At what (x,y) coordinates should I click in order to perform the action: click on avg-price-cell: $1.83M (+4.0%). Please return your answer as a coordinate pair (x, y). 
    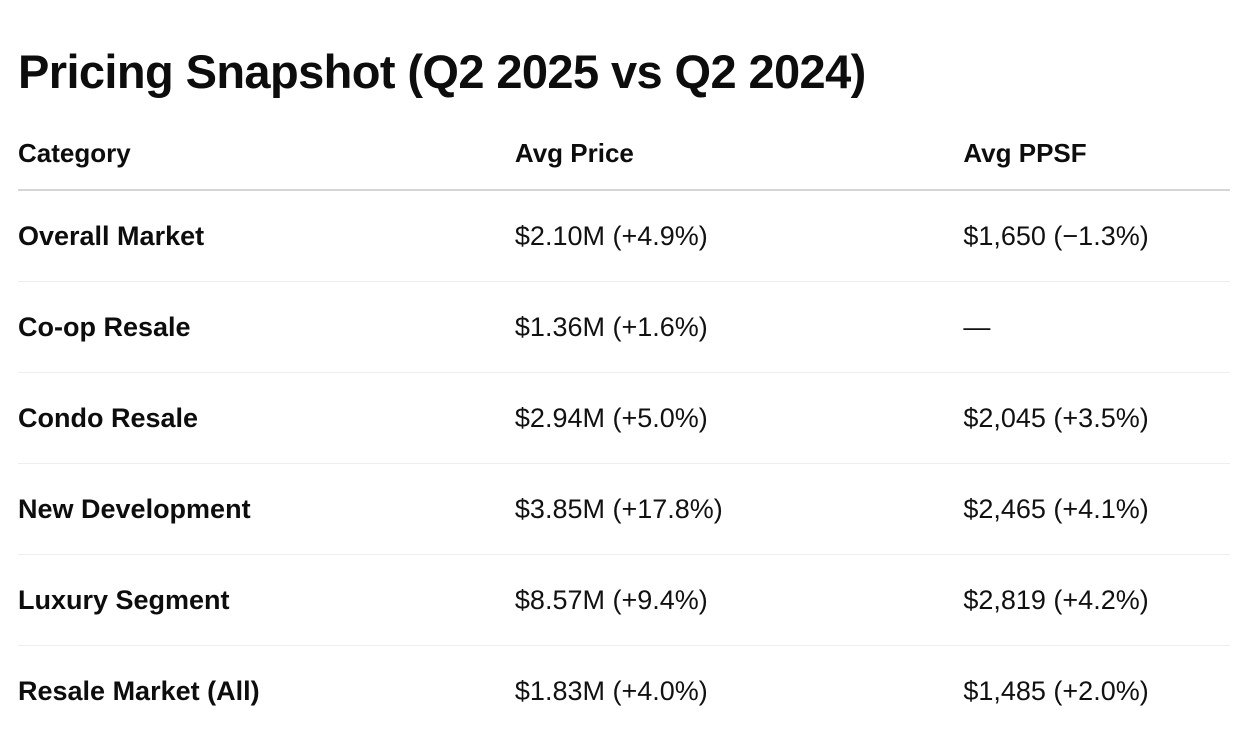
    Looking at the image, I should click on (611, 691).